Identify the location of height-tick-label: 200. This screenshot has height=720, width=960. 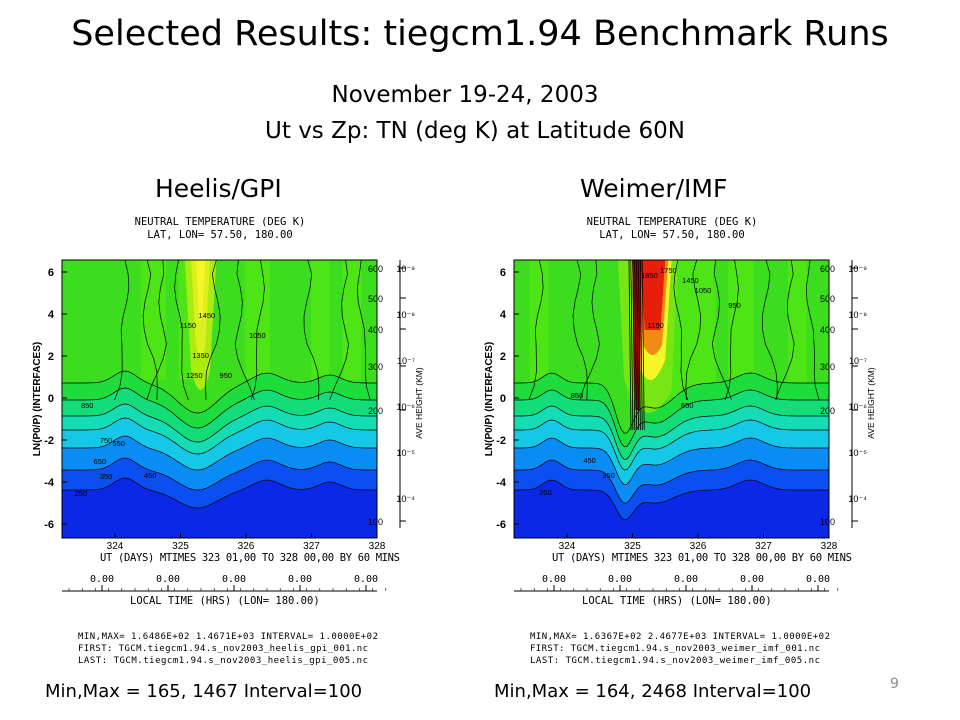
(827, 411).